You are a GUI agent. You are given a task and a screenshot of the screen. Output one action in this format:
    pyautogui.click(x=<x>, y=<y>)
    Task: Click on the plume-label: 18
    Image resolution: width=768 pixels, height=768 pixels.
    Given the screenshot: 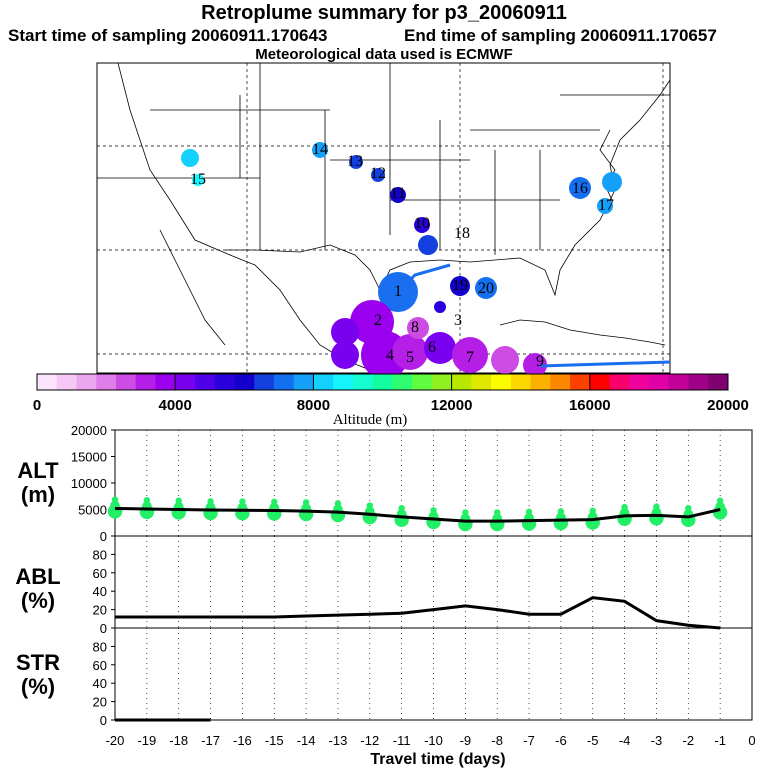 What is the action you would take?
    pyautogui.click(x=462, y=233)
    